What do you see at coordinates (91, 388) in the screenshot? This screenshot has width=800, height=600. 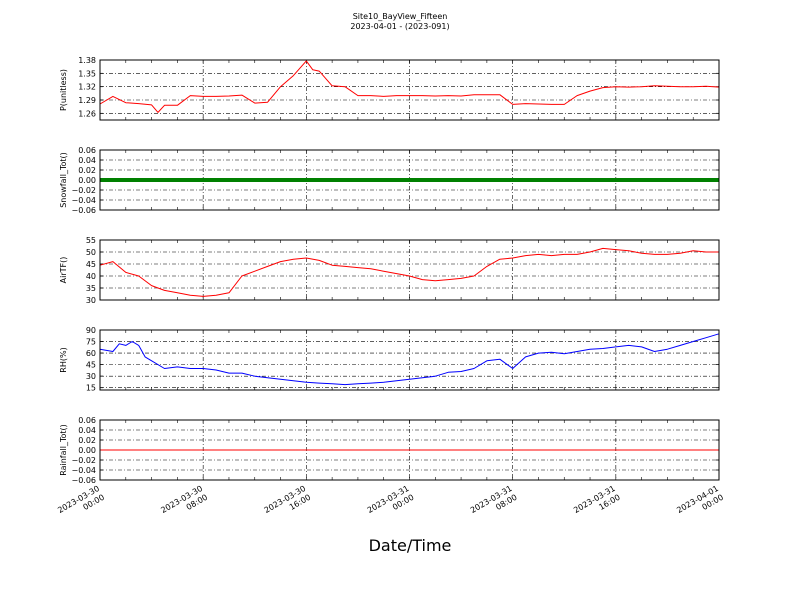 I see `y-tick-label: 15` at bounding box center [91, 388].